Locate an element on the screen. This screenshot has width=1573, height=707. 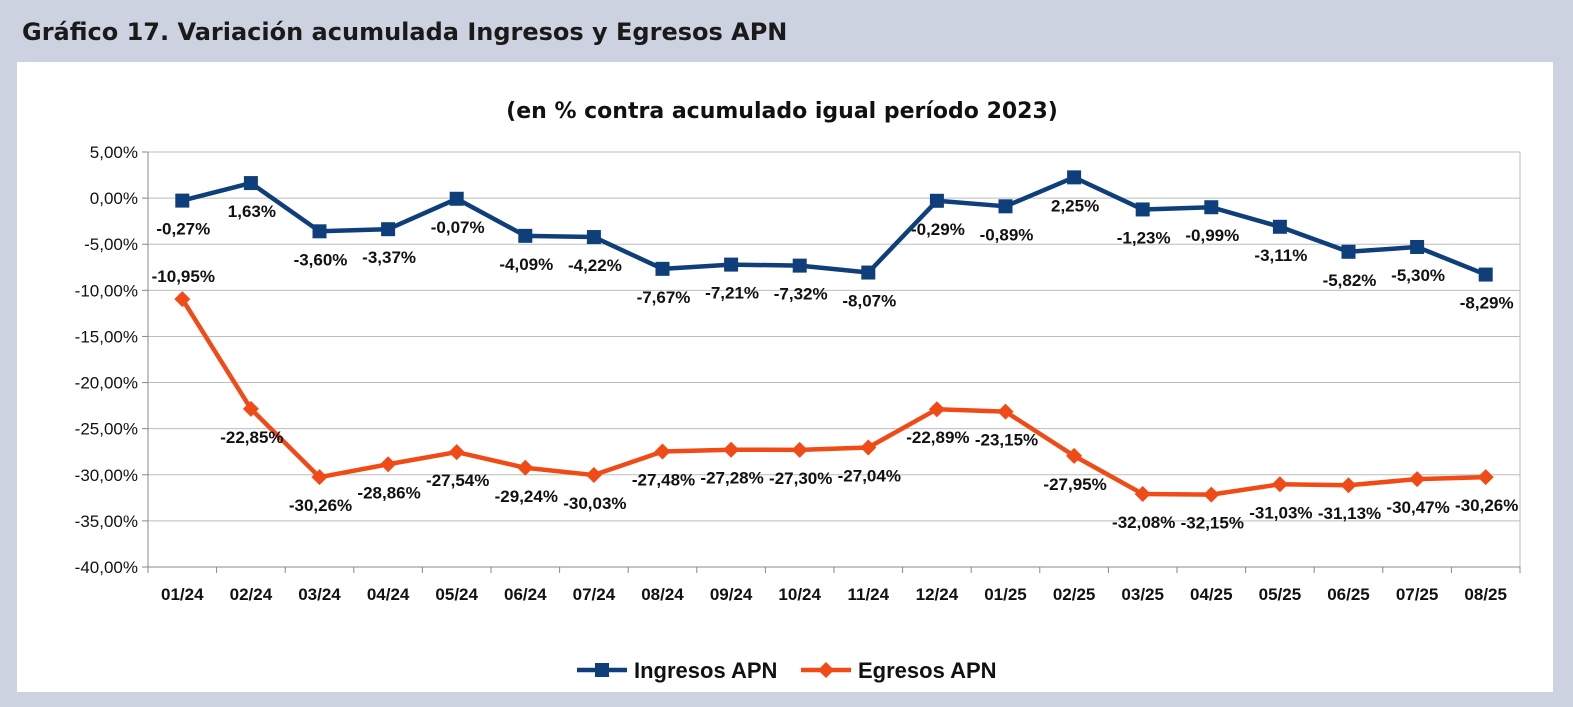
egresos-data-label: -31,03% is located at coordinates (1280, 512).